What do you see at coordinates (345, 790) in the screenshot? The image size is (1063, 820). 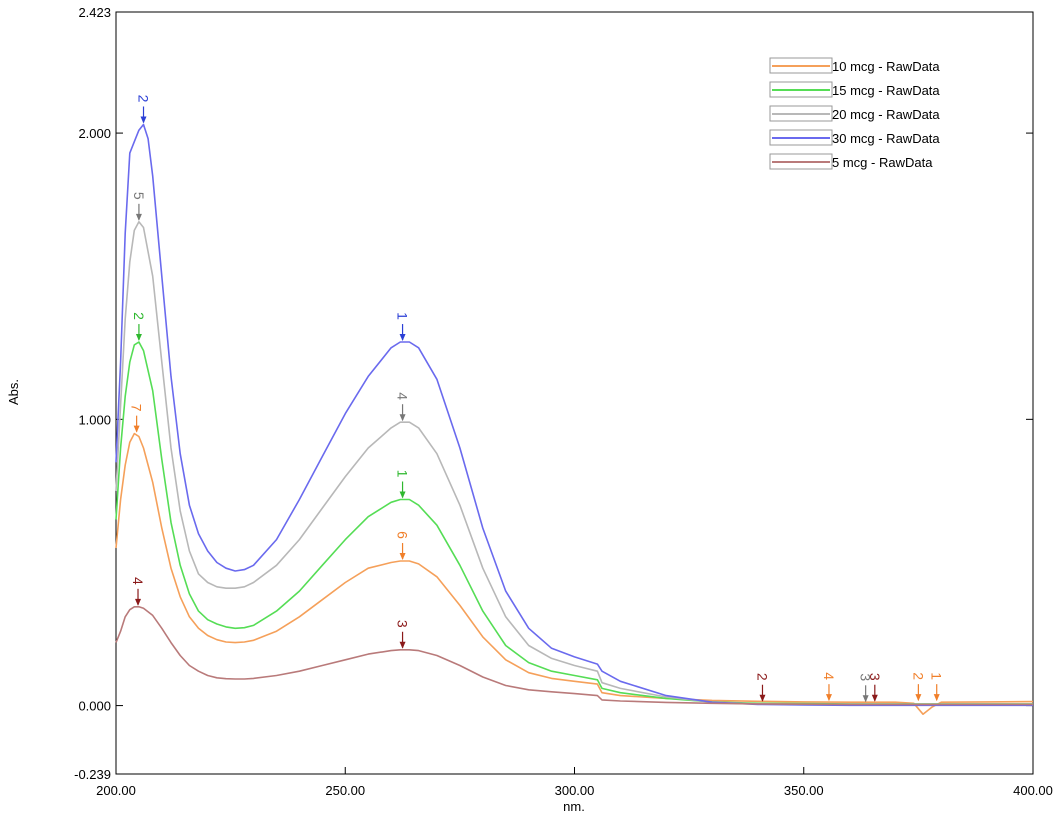 I see `x-tick-label: 250.00` at bounding box center [345, 790].